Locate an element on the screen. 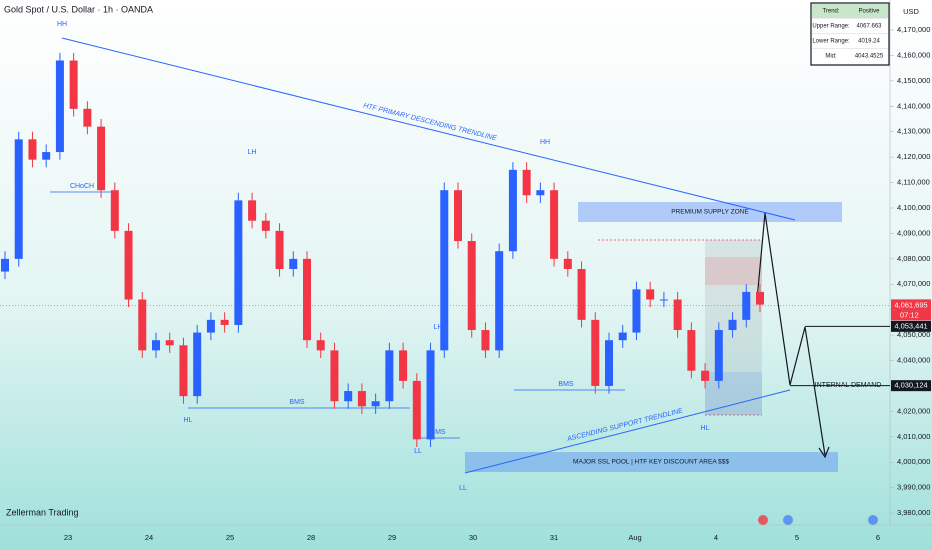 The image size is (932, 550). x-tick-label: 30 is located at coordinates (473, 537).